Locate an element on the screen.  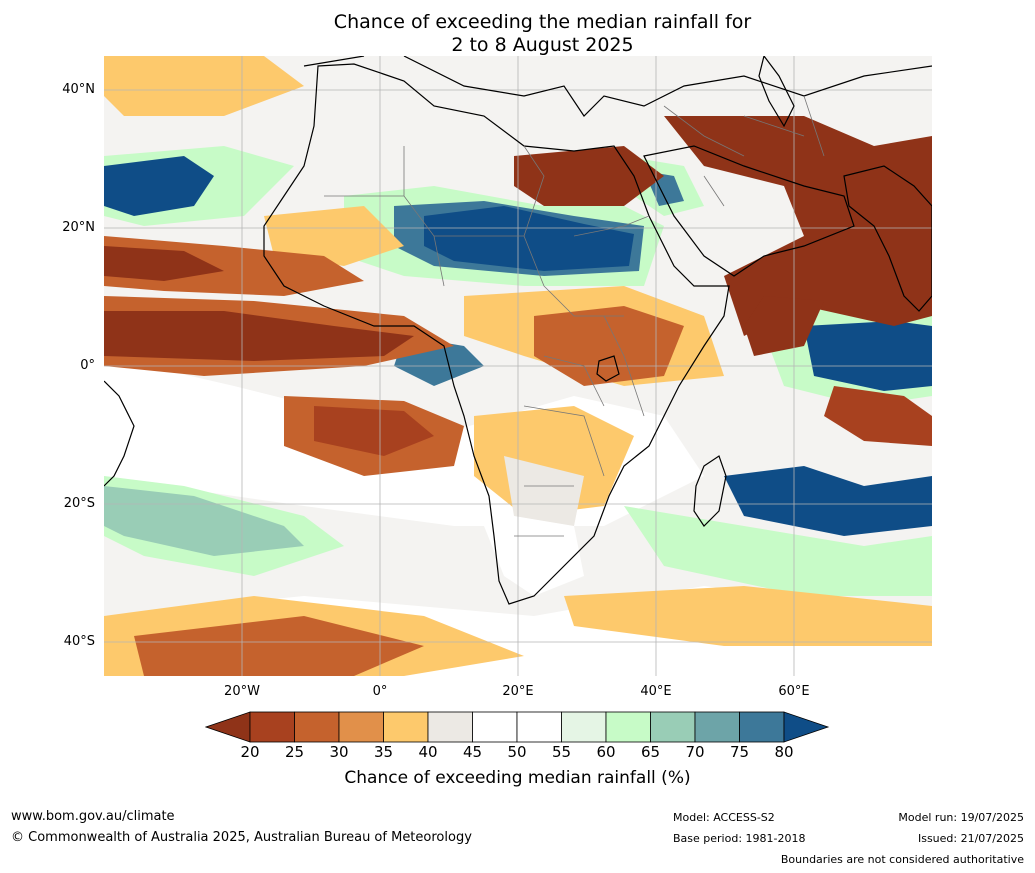
colorbar-tick: 20 is located at coordinates (250, 752).